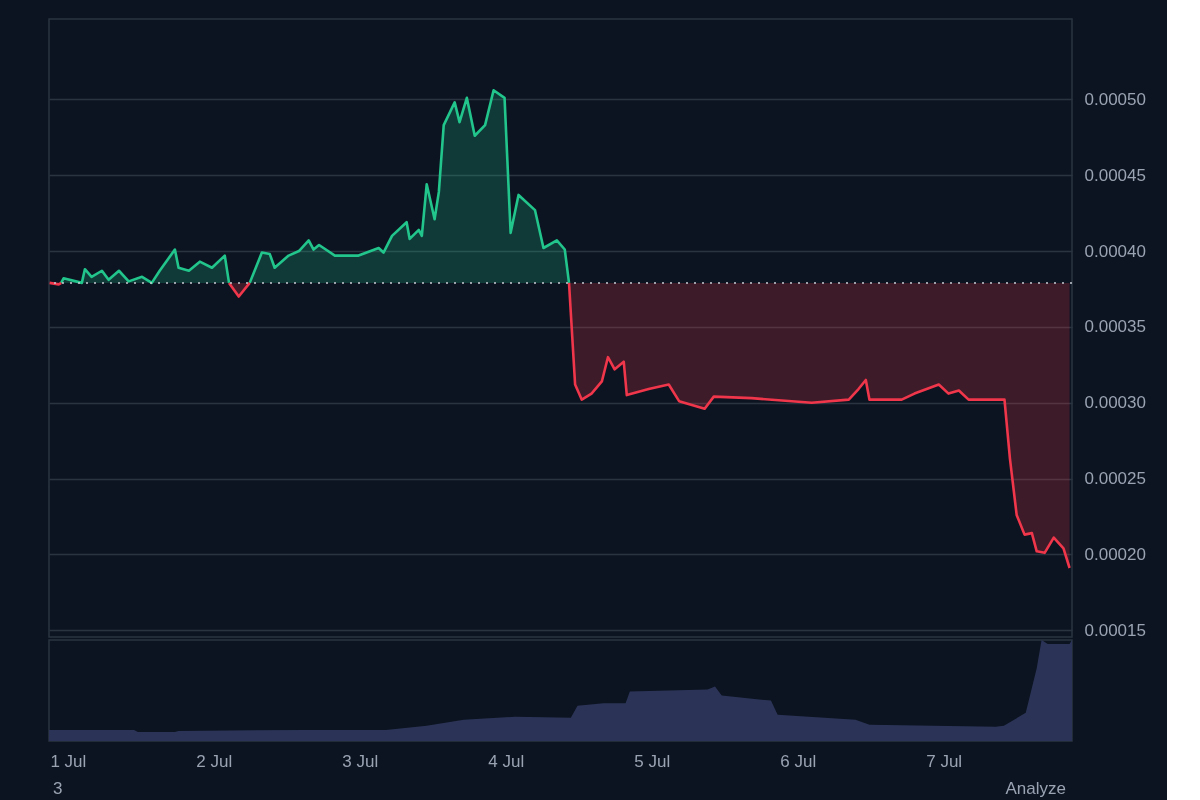  Describe the element at coordinates (1115, 630) in the screenshot. I see `y-tick-label: 0.00015` at that location.